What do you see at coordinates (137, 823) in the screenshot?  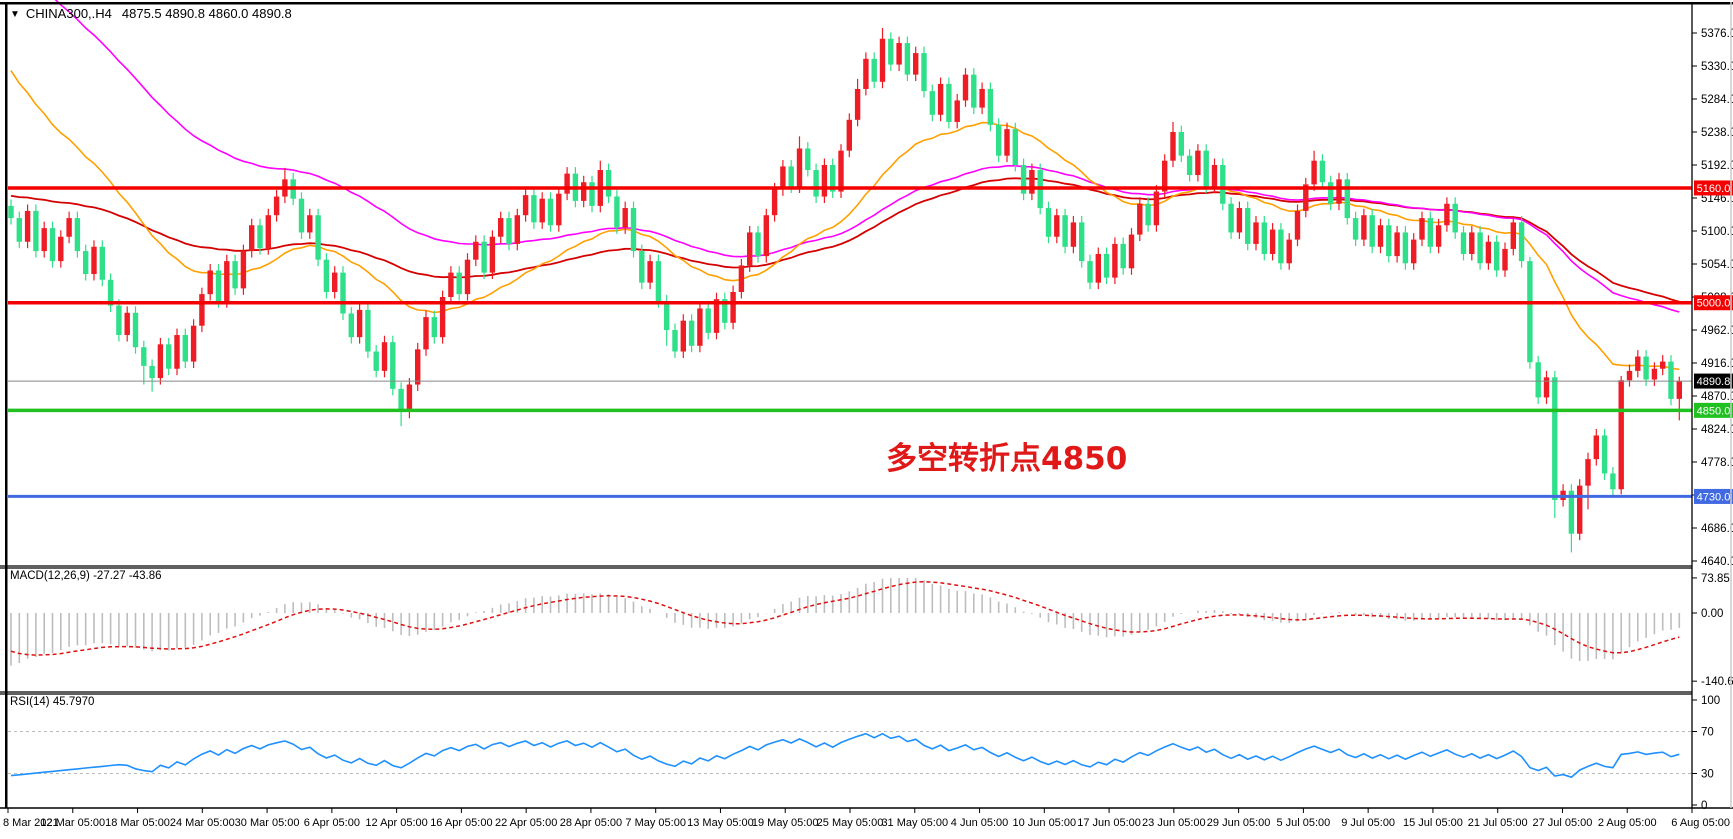 I see `svg-text: 18 Mar 05:00` at bounding box center [137, 823].